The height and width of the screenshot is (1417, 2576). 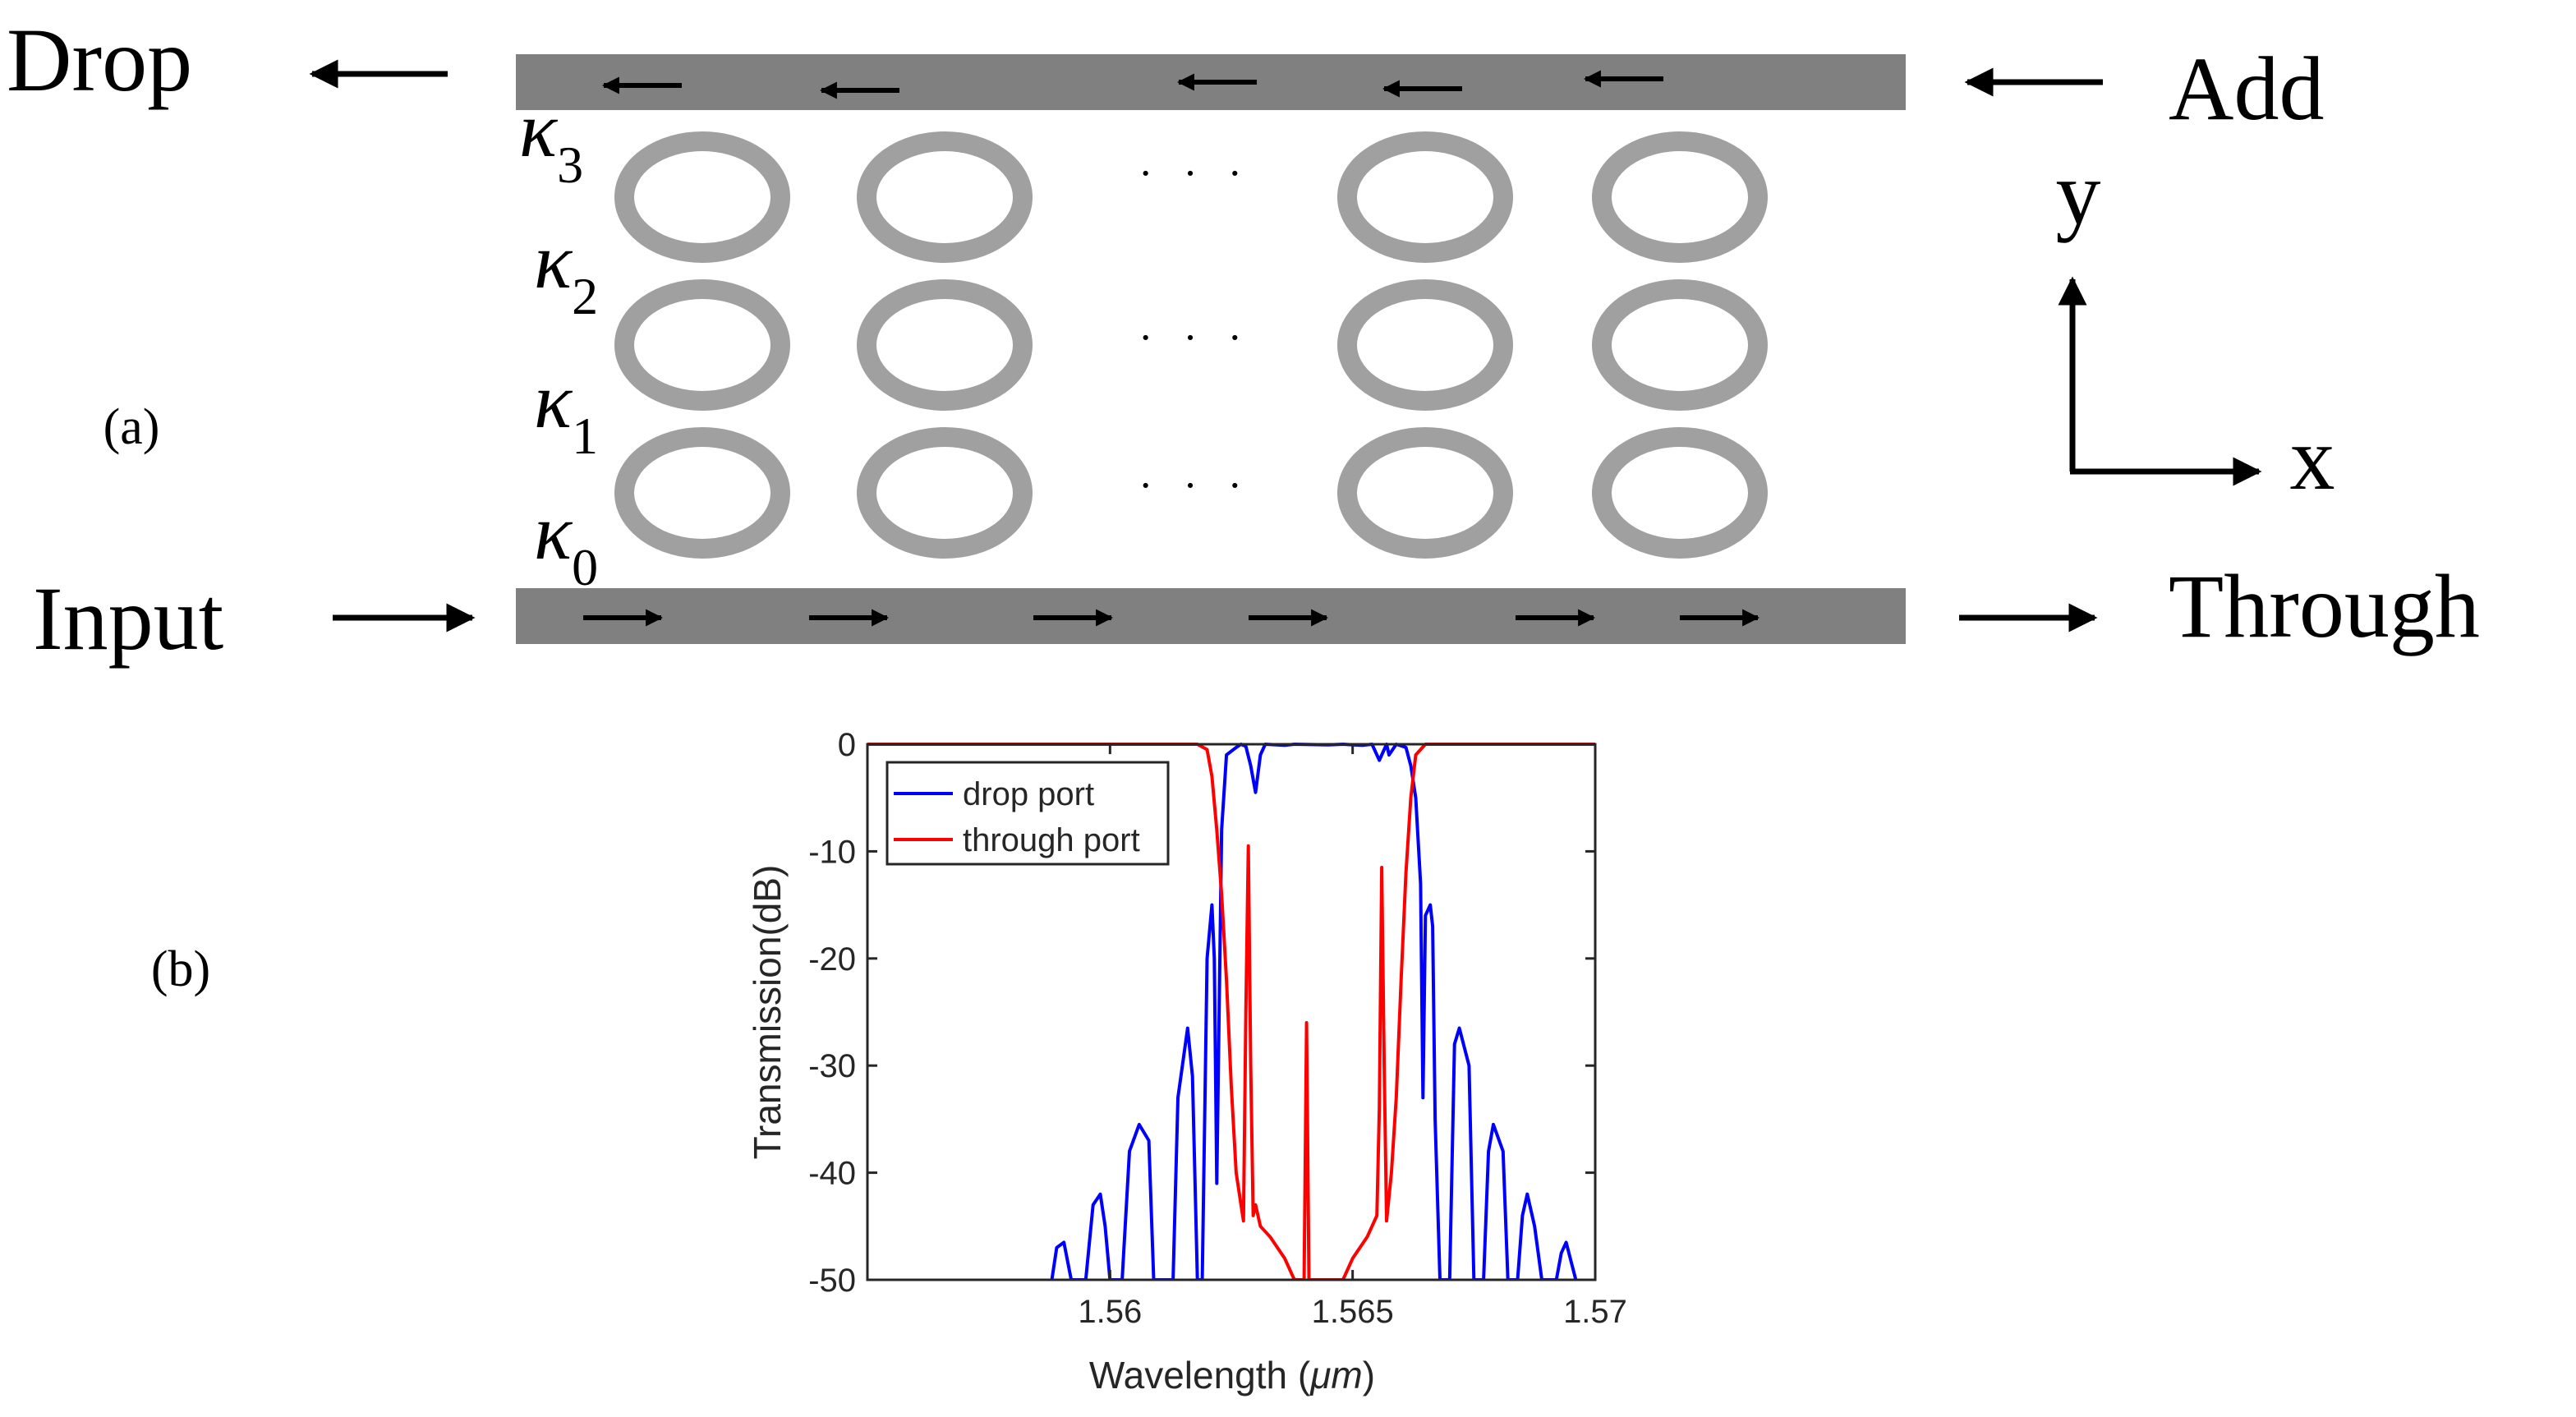 What do you see at coordinates (99, 60) in the screenshot?
I see `drop-port-label: Drop` at bounding box center [99, 60].